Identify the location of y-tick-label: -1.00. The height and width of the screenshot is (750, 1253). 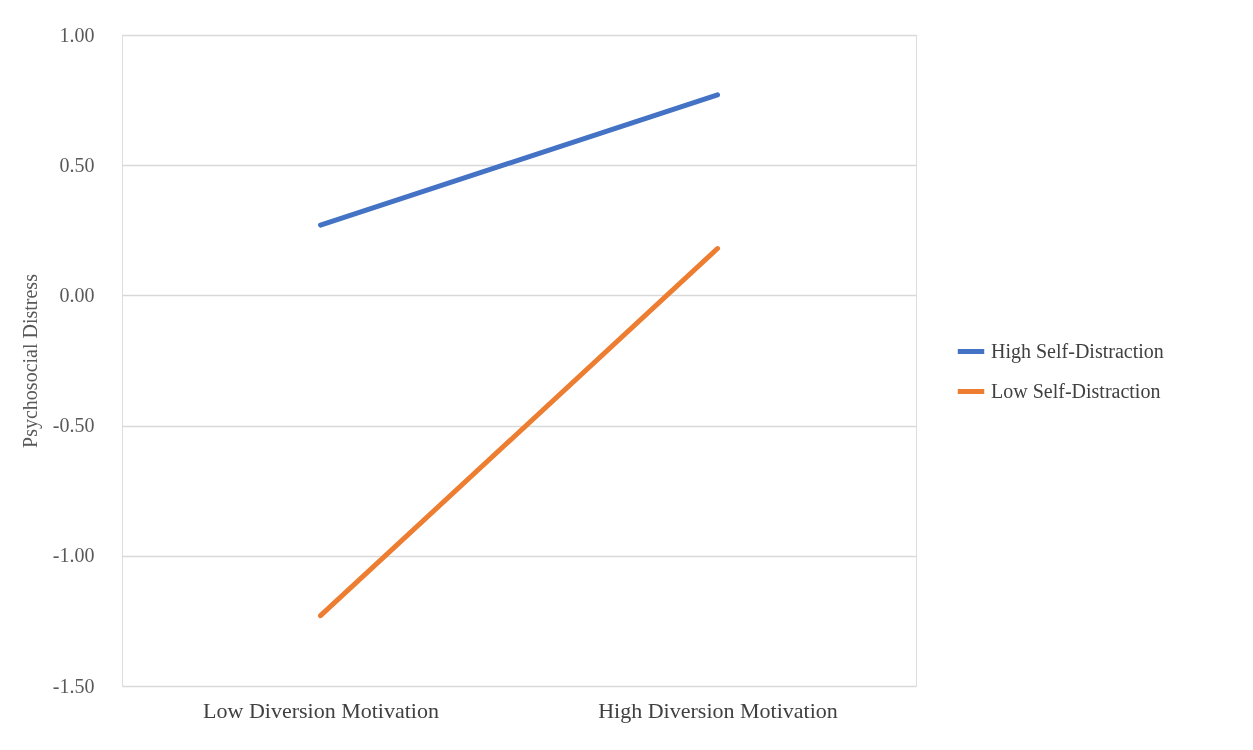
(73, 555).